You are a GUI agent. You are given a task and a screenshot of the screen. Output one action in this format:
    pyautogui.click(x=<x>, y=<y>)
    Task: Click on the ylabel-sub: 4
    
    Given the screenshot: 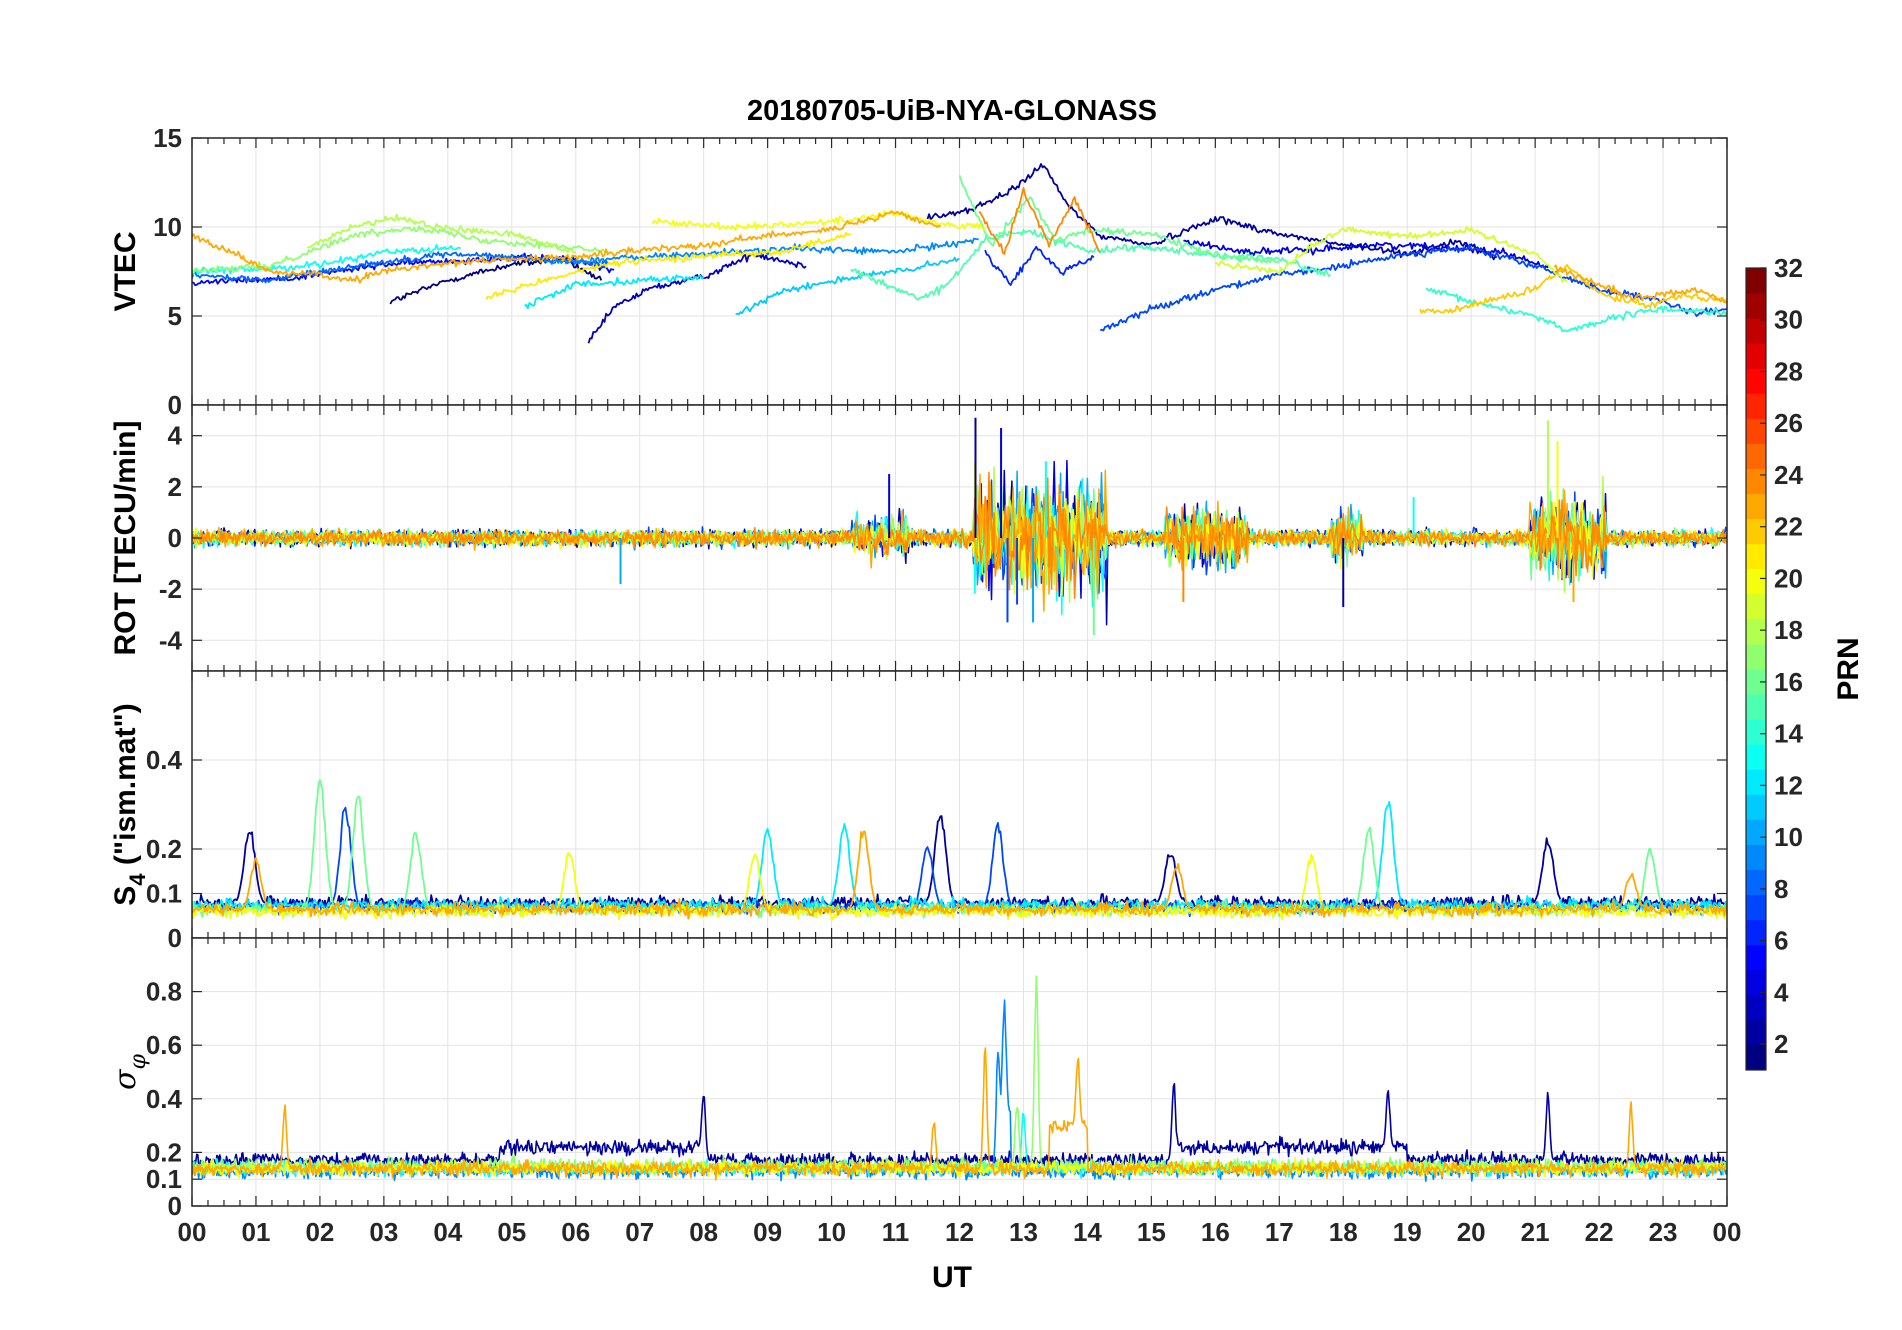 What is the action you would take?
    pyautogui.click(x=137, y=879)
    